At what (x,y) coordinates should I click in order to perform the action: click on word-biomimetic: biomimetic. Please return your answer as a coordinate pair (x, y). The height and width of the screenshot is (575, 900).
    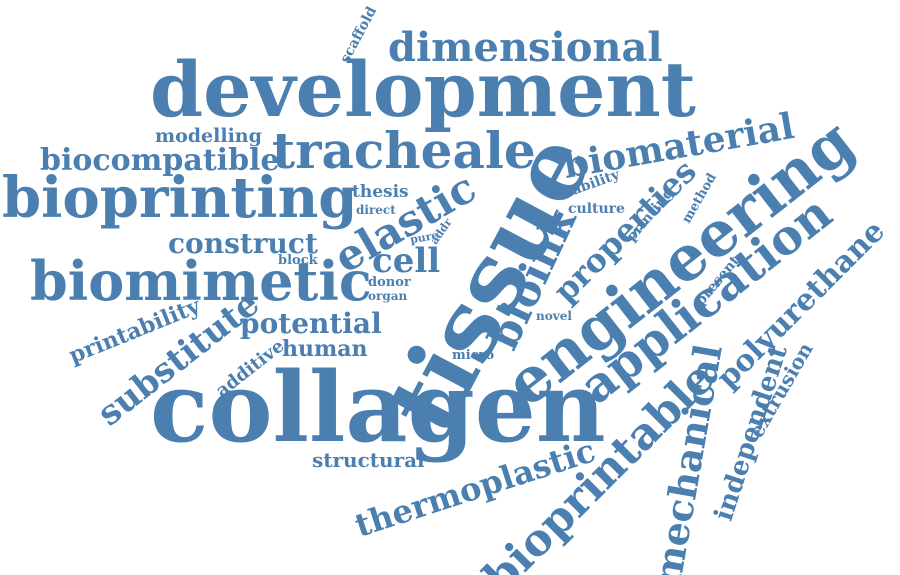
    Looking at the image, I should click on (201, 281).